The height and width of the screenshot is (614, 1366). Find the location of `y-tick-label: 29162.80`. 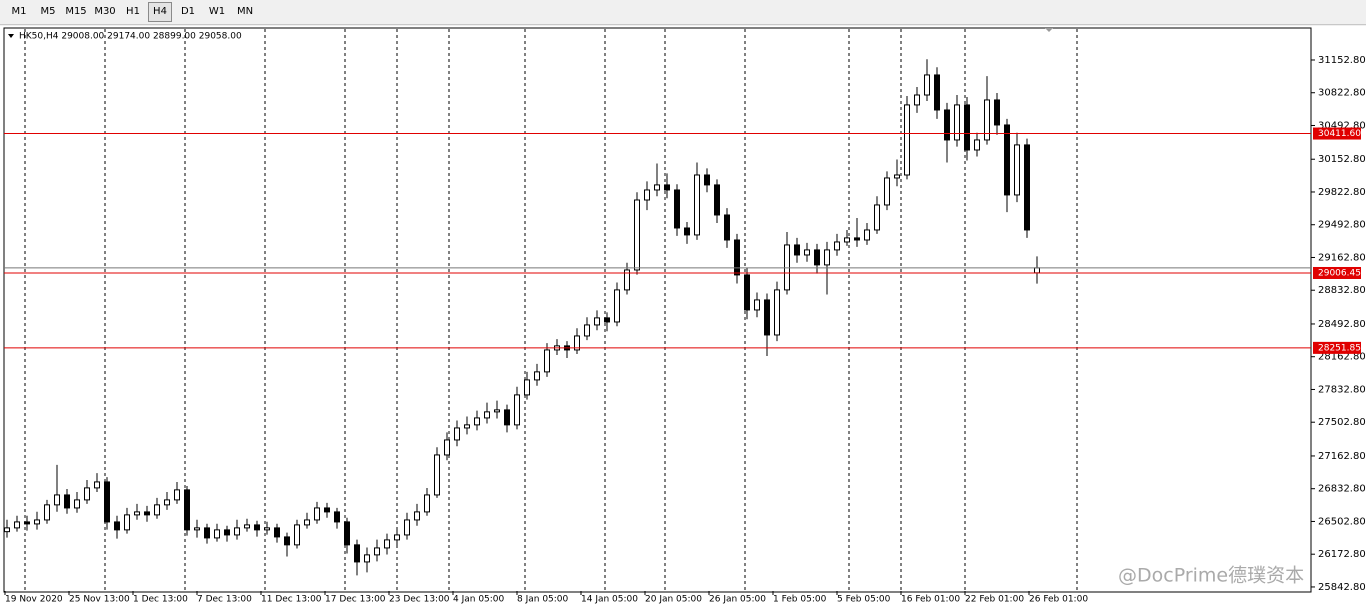

y-tick-label: 29162.80 is located at coordinates (1342, 257).